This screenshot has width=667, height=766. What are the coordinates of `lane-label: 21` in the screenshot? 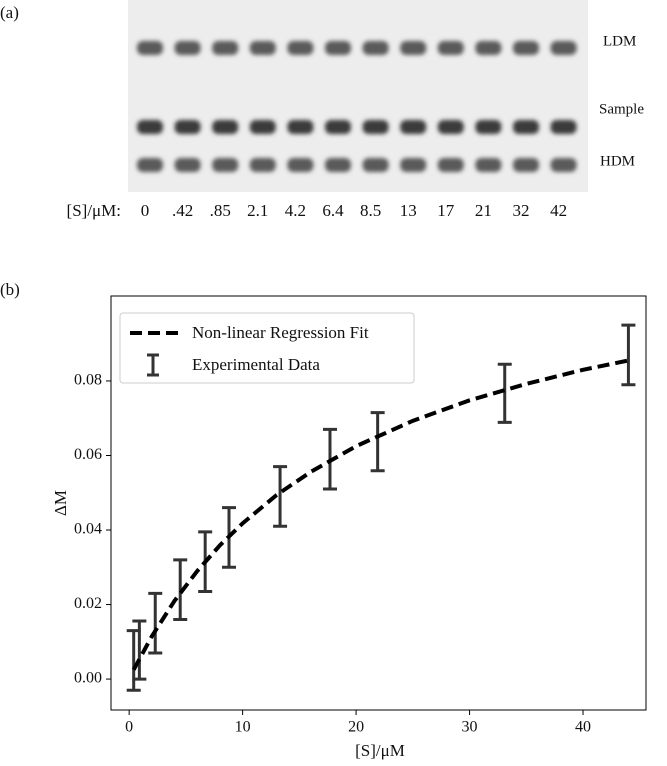 It's located at (483, 210).